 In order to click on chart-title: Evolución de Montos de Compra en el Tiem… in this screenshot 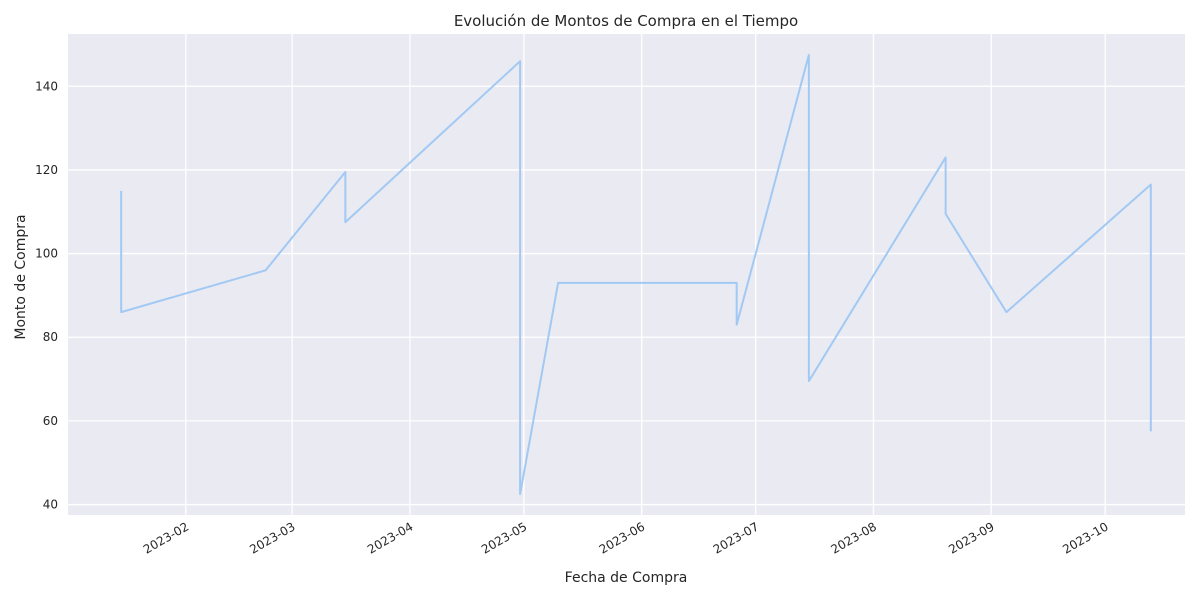, I will do `click(626, 21)`.